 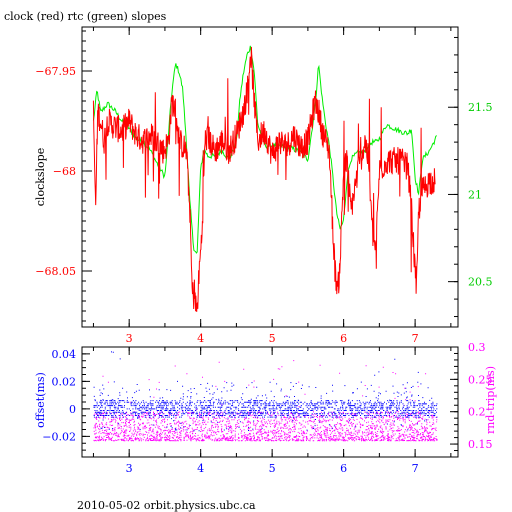 I want to click on offset-points, so click(x=265, y=391).